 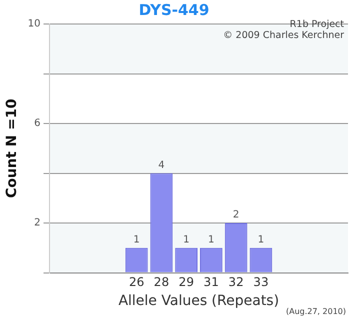 What do you see at coordinates (12, 148) in the screenshot?
I see `y-axis-title: Count N =10` at bounding box center [12, 148].